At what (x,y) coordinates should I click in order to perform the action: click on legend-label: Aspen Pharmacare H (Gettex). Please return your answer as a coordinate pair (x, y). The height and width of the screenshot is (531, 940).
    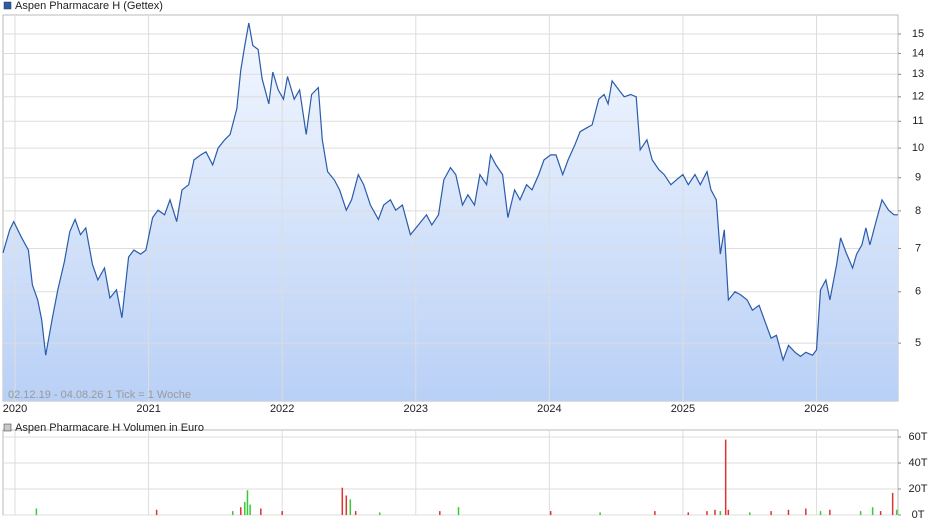
    Looking at the image, I should click on (89, 6).